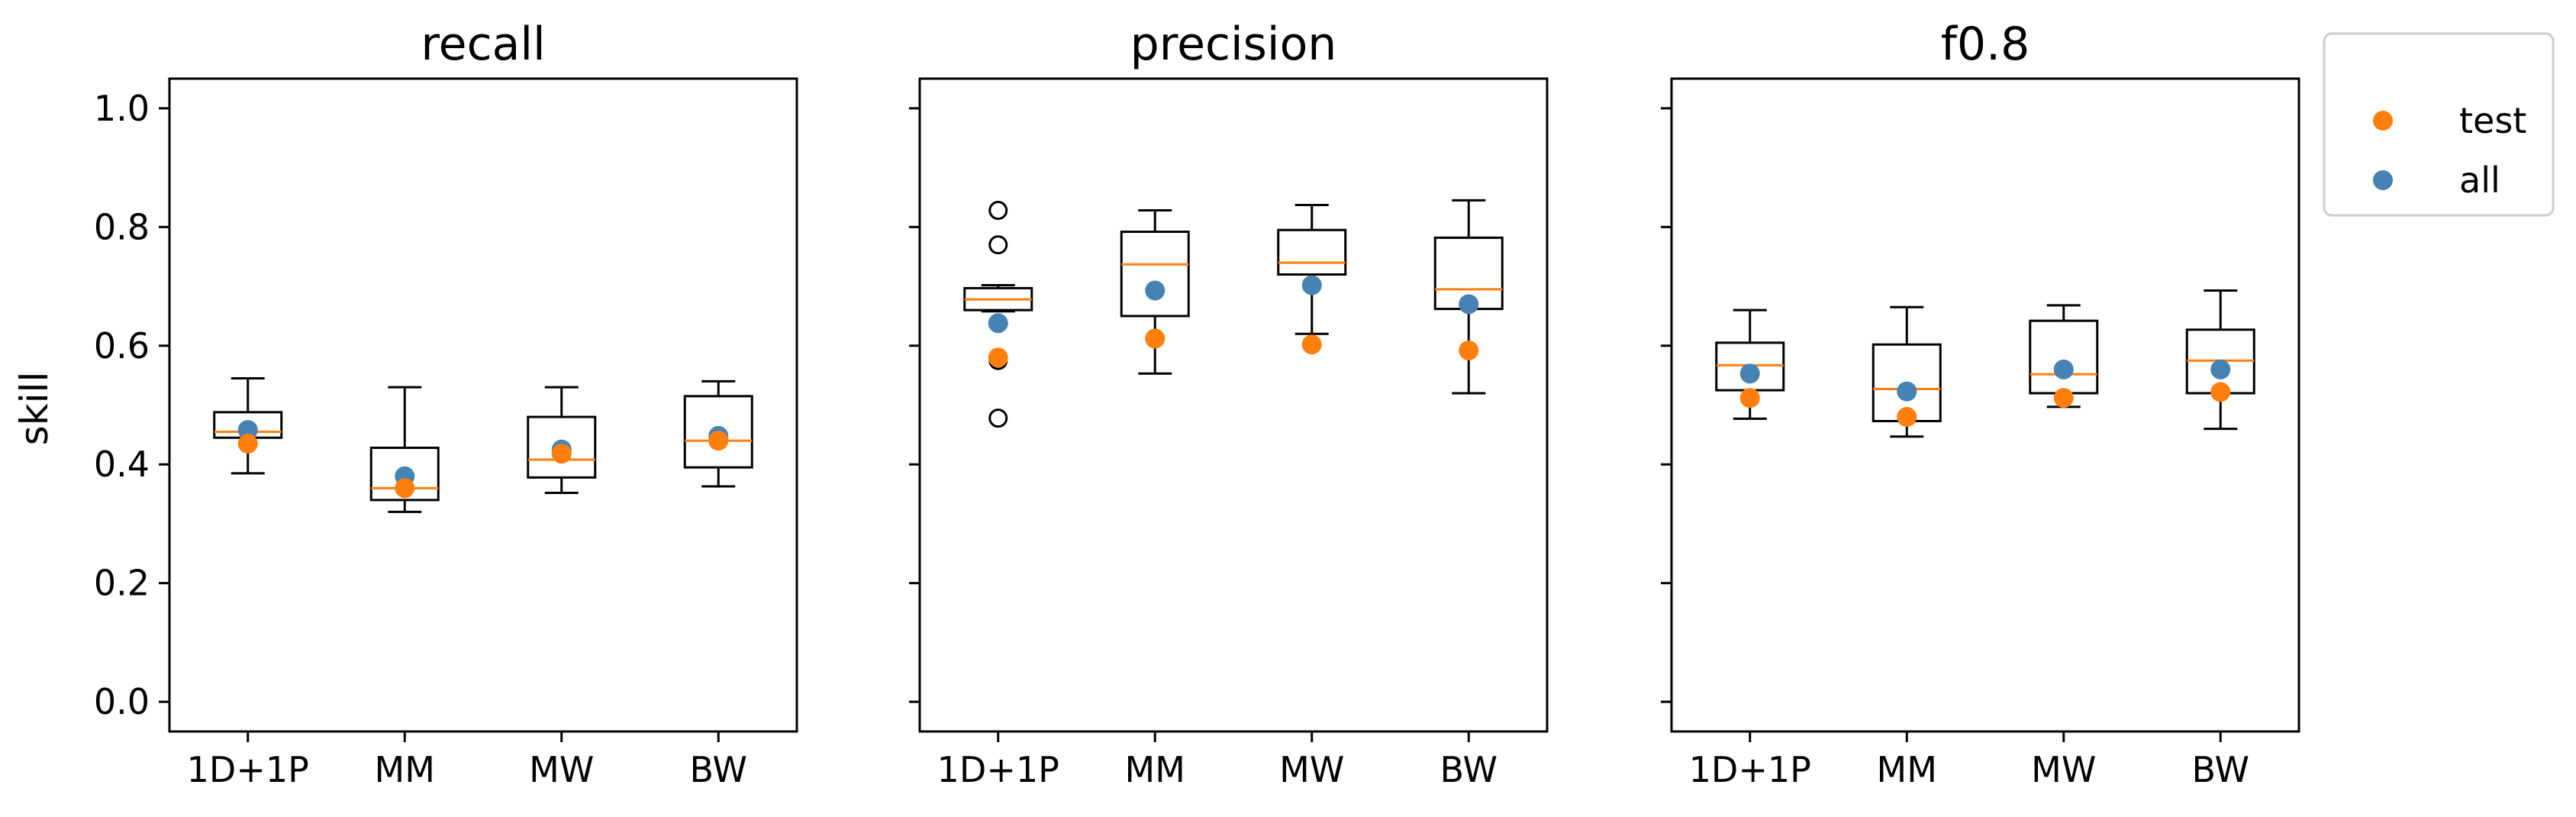 The width and height of the screenshot is (2576, 817). What do you see at coordinates (122, 346) in the screenshot?
I see `y-tick-label: 0.6` at bounding box center [122, 346].